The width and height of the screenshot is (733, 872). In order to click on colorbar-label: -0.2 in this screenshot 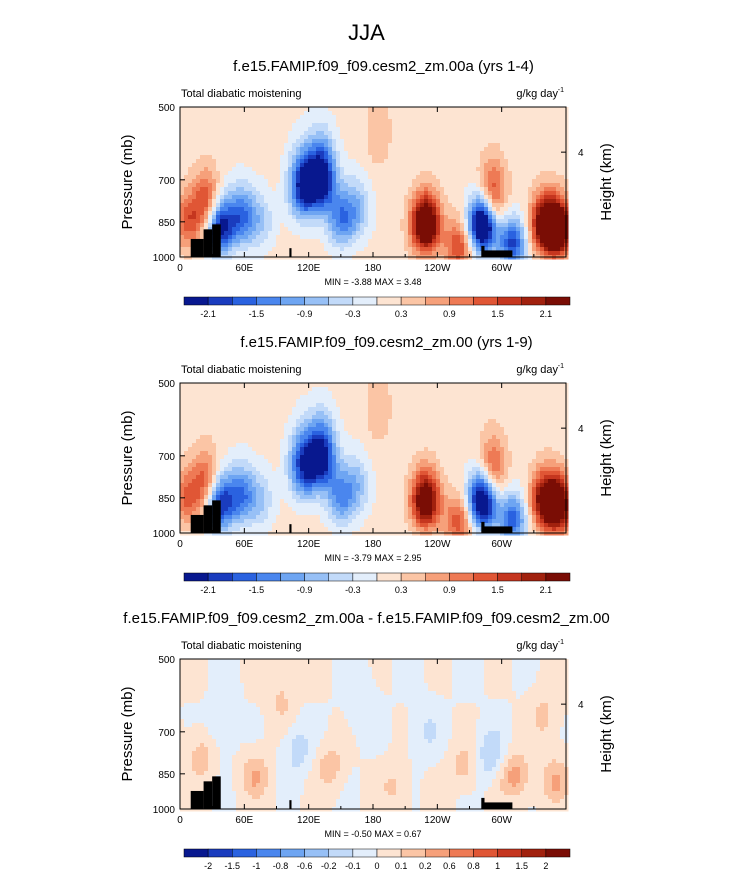, I will do `click(329, 866)`.